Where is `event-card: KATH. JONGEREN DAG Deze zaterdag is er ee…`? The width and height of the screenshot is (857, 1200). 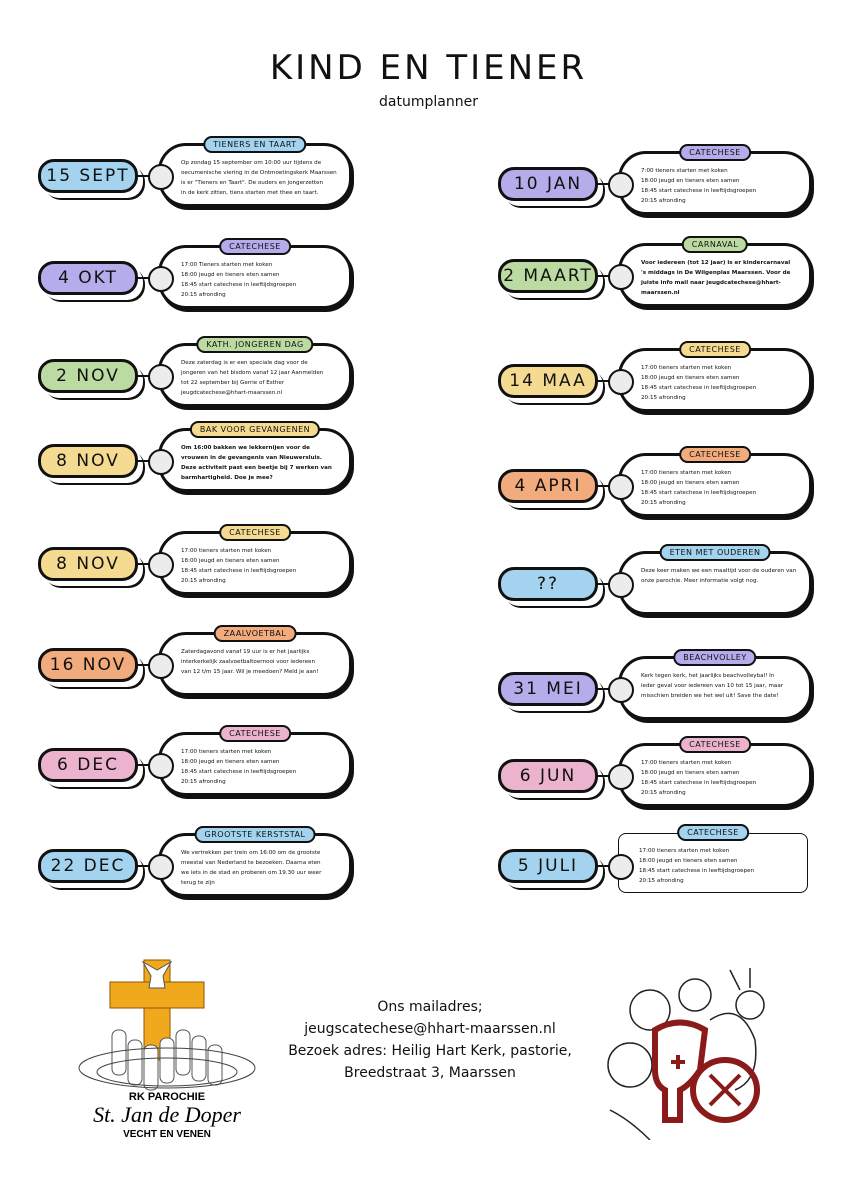 event-card: KATH. JONGEREN DAG Deze zaterdag is er ee… is located at coordinates (255, 371).